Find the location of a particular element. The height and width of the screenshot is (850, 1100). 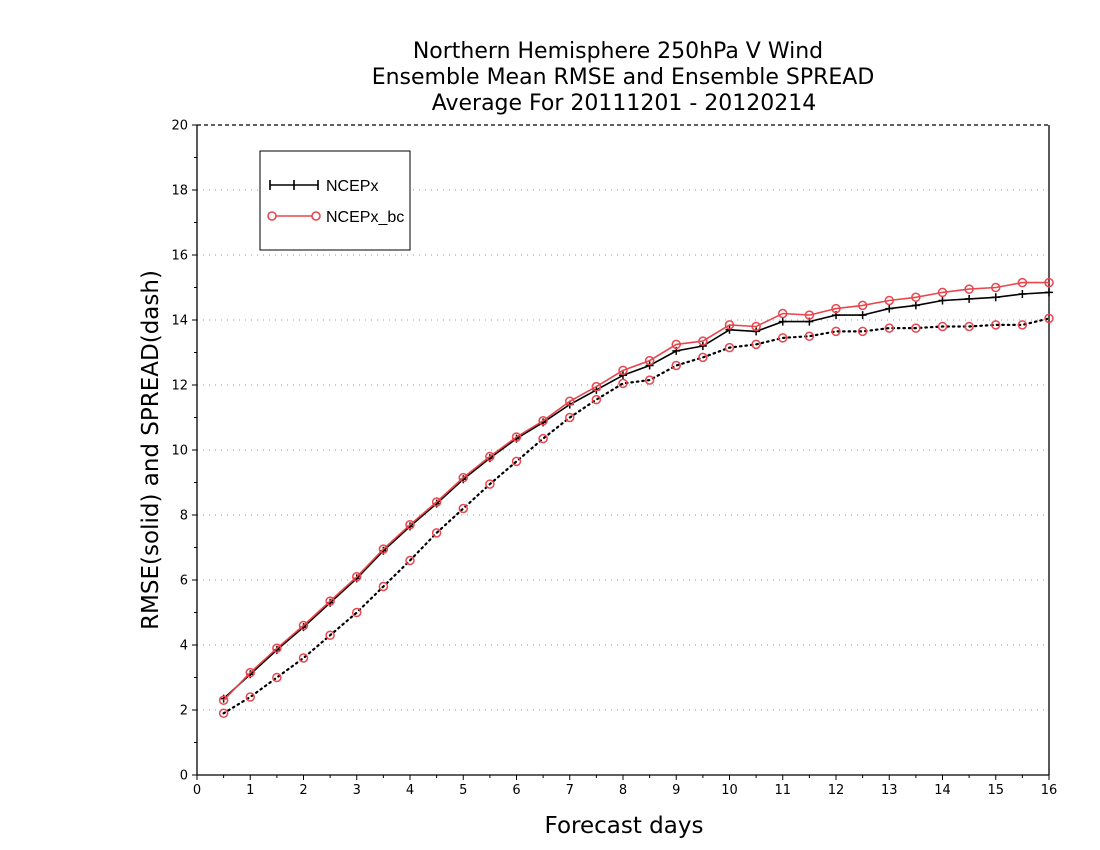

x-tick-label-15: 15 is located at coordinates (995, 790).